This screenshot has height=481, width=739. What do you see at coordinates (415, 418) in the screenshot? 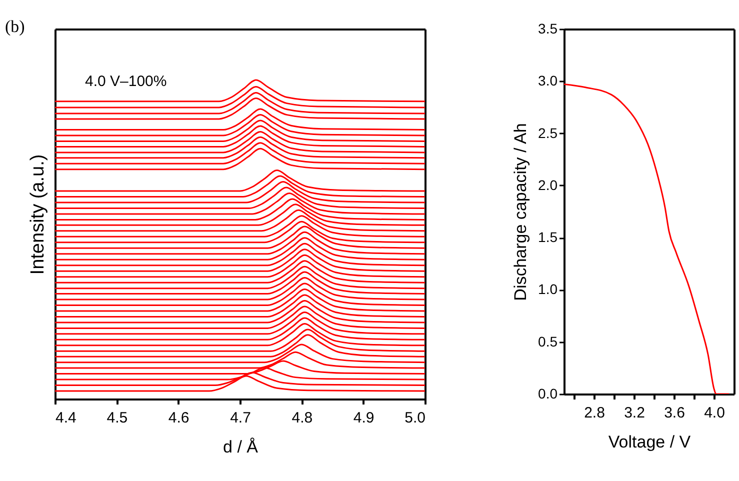
I see `x-tick-label: 5.0` at bounding box center [415, 418].